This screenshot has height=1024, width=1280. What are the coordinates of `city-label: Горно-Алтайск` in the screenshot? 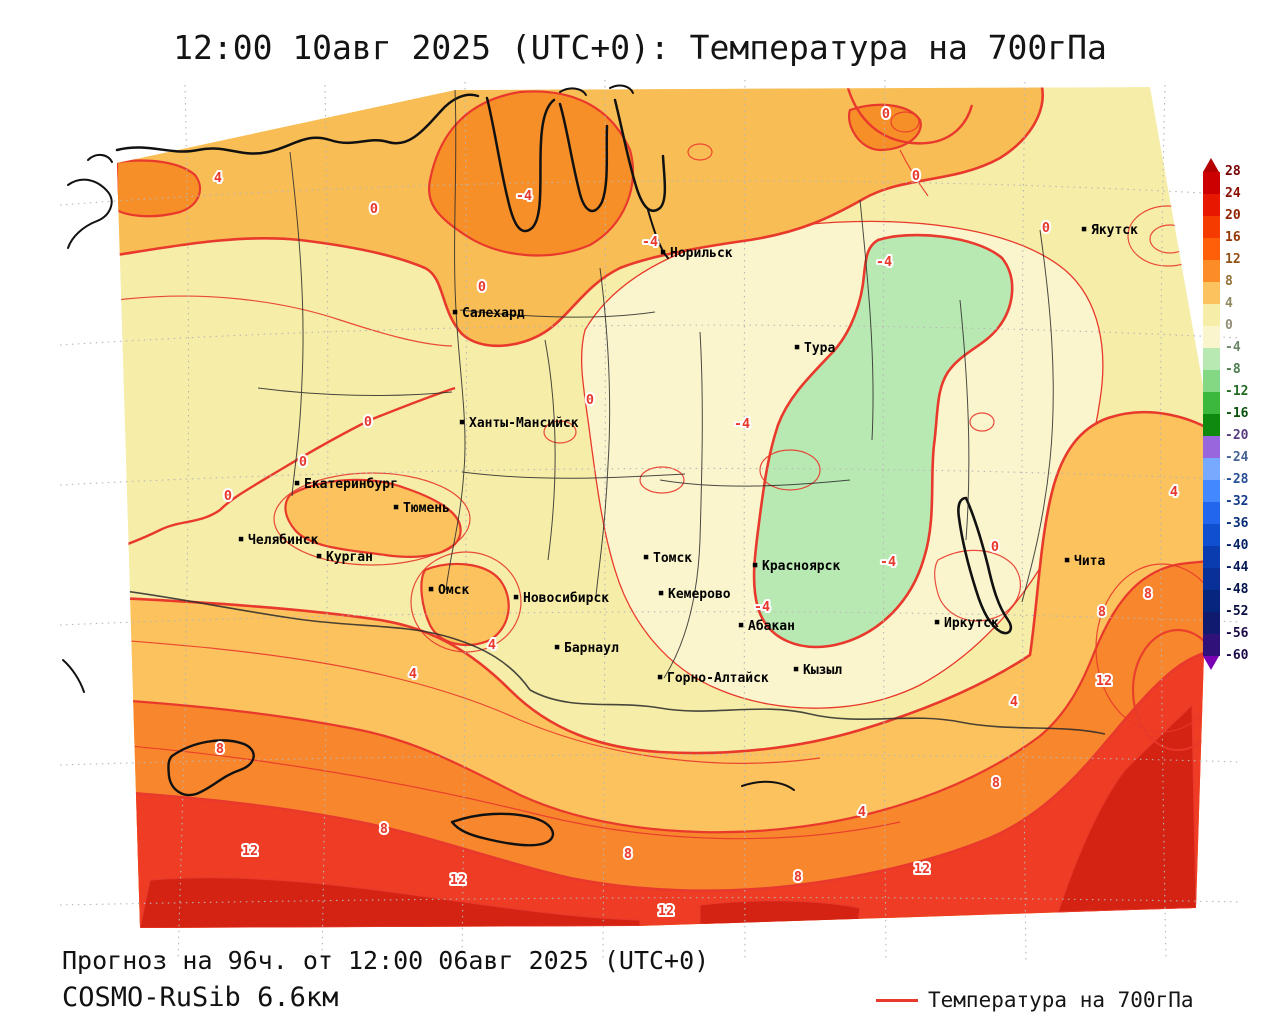 It's located at (718, 678).